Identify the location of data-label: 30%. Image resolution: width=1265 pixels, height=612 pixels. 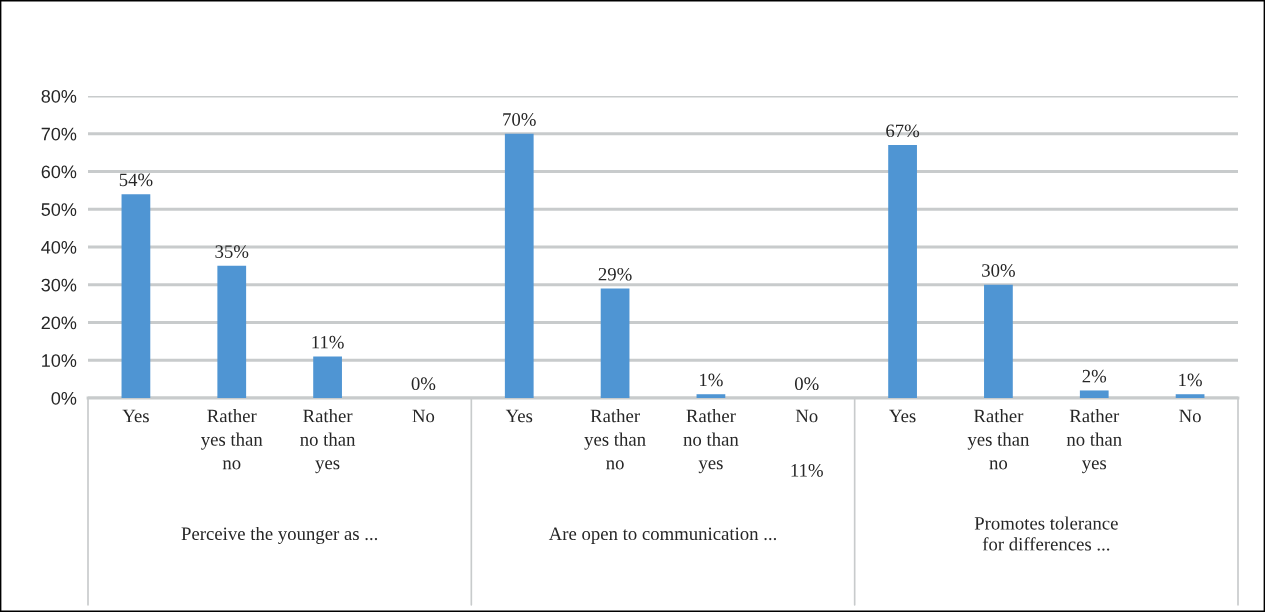
(998, 270).